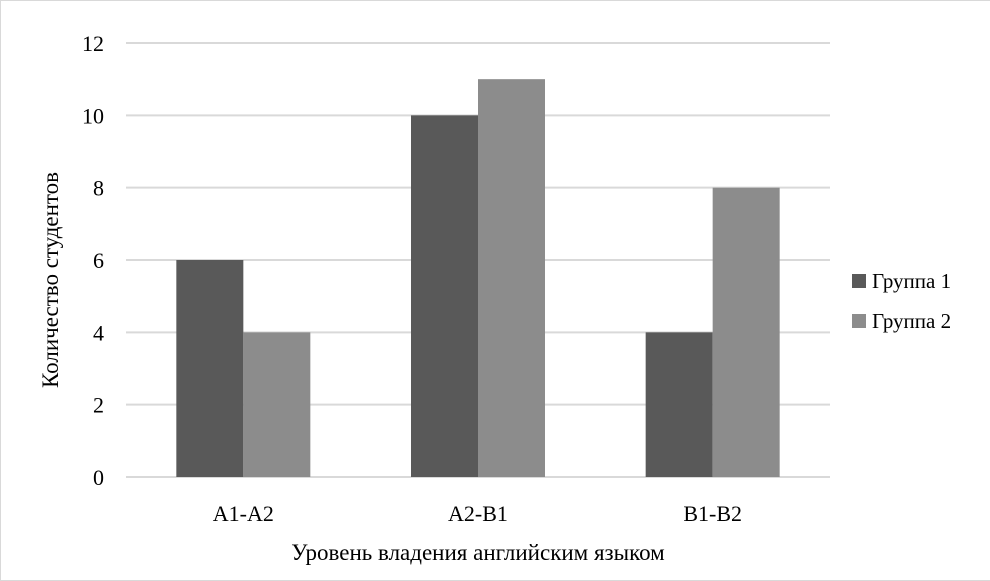 This screenshot has height=581, width=990. Describe the element at coordinates (911, 321) in the screenshot. I see `legend-label-series-2: Группа 2` at that location.